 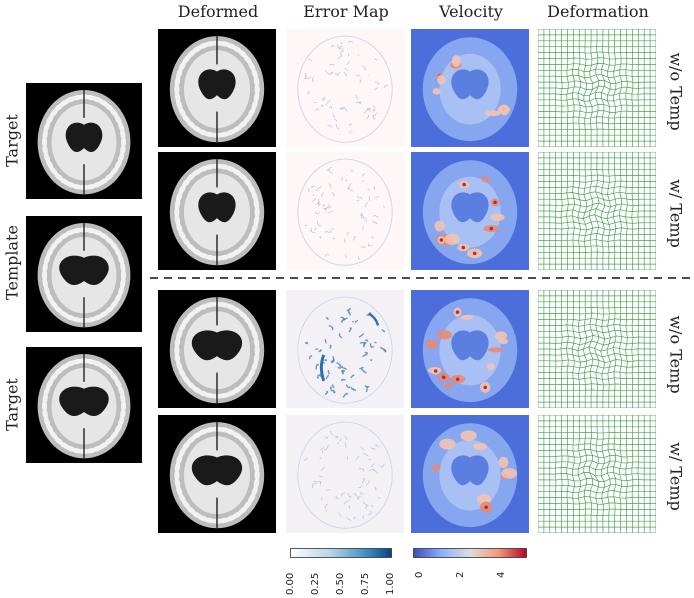 What do you see at coordinates (345, 349) in the screenshot?
I see `panel-row3-error-map` at bounding box center [345, 349].